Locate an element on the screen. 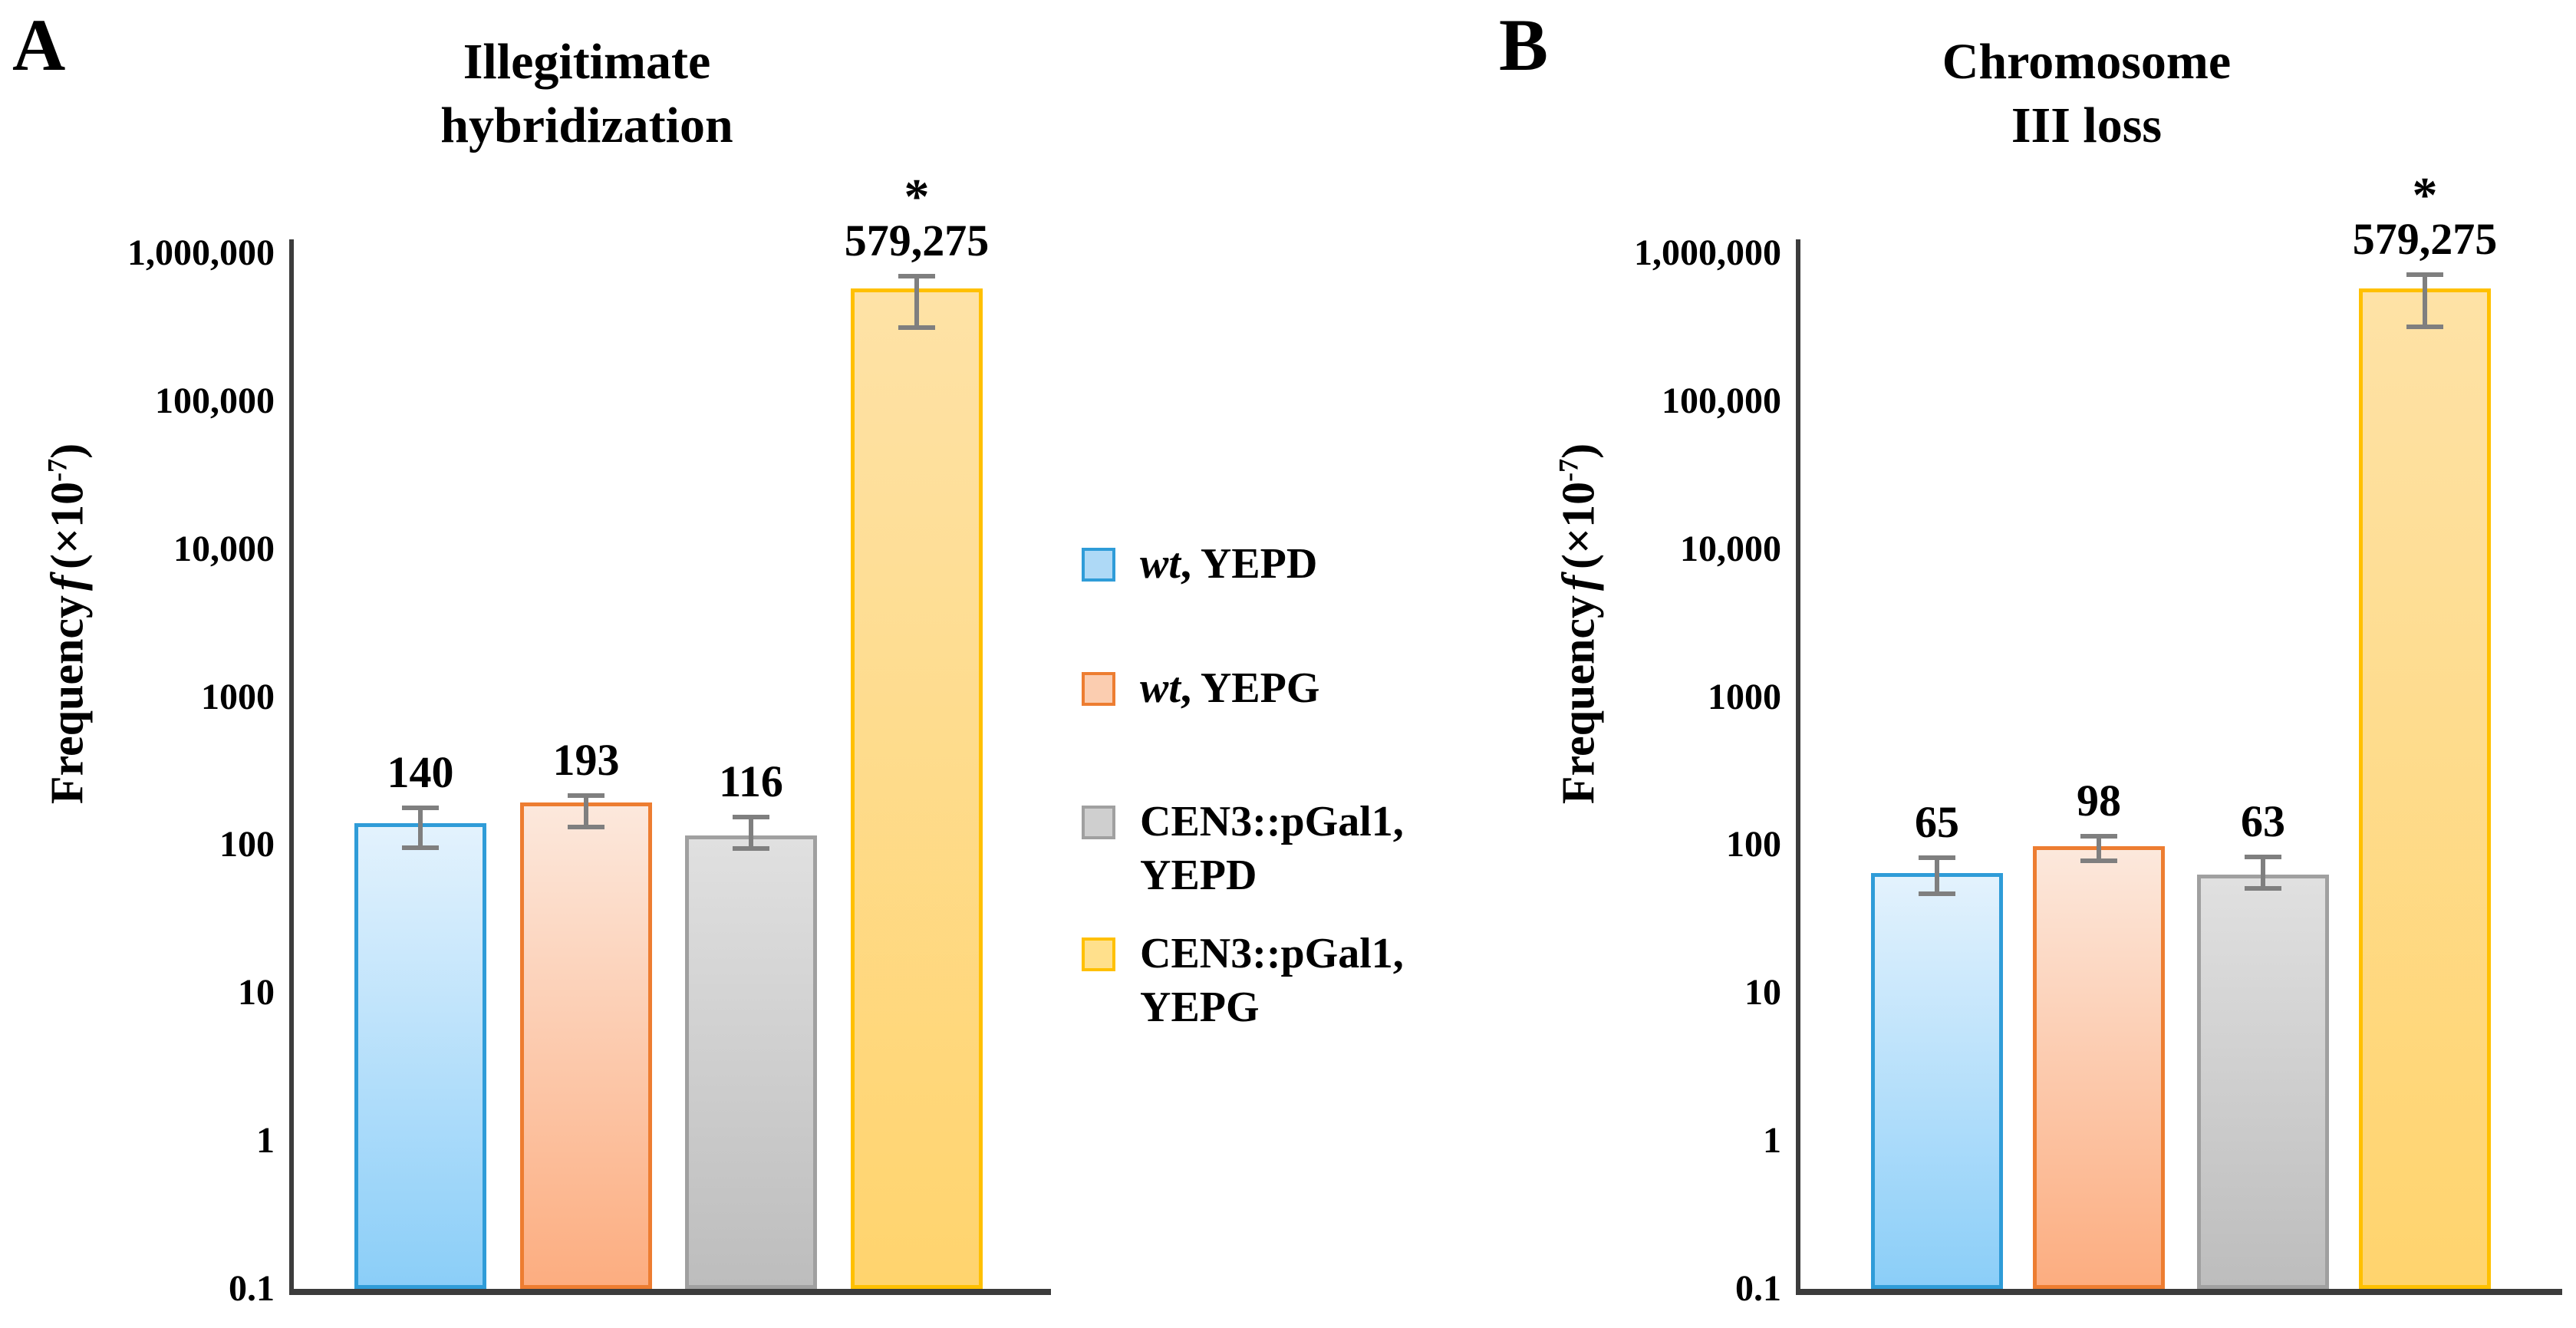 This screenshot has width=2576, height=1328. legend-item-cen3-yepg: CEN3::pGal1, YEPG is located at coordinates (1243, 981).